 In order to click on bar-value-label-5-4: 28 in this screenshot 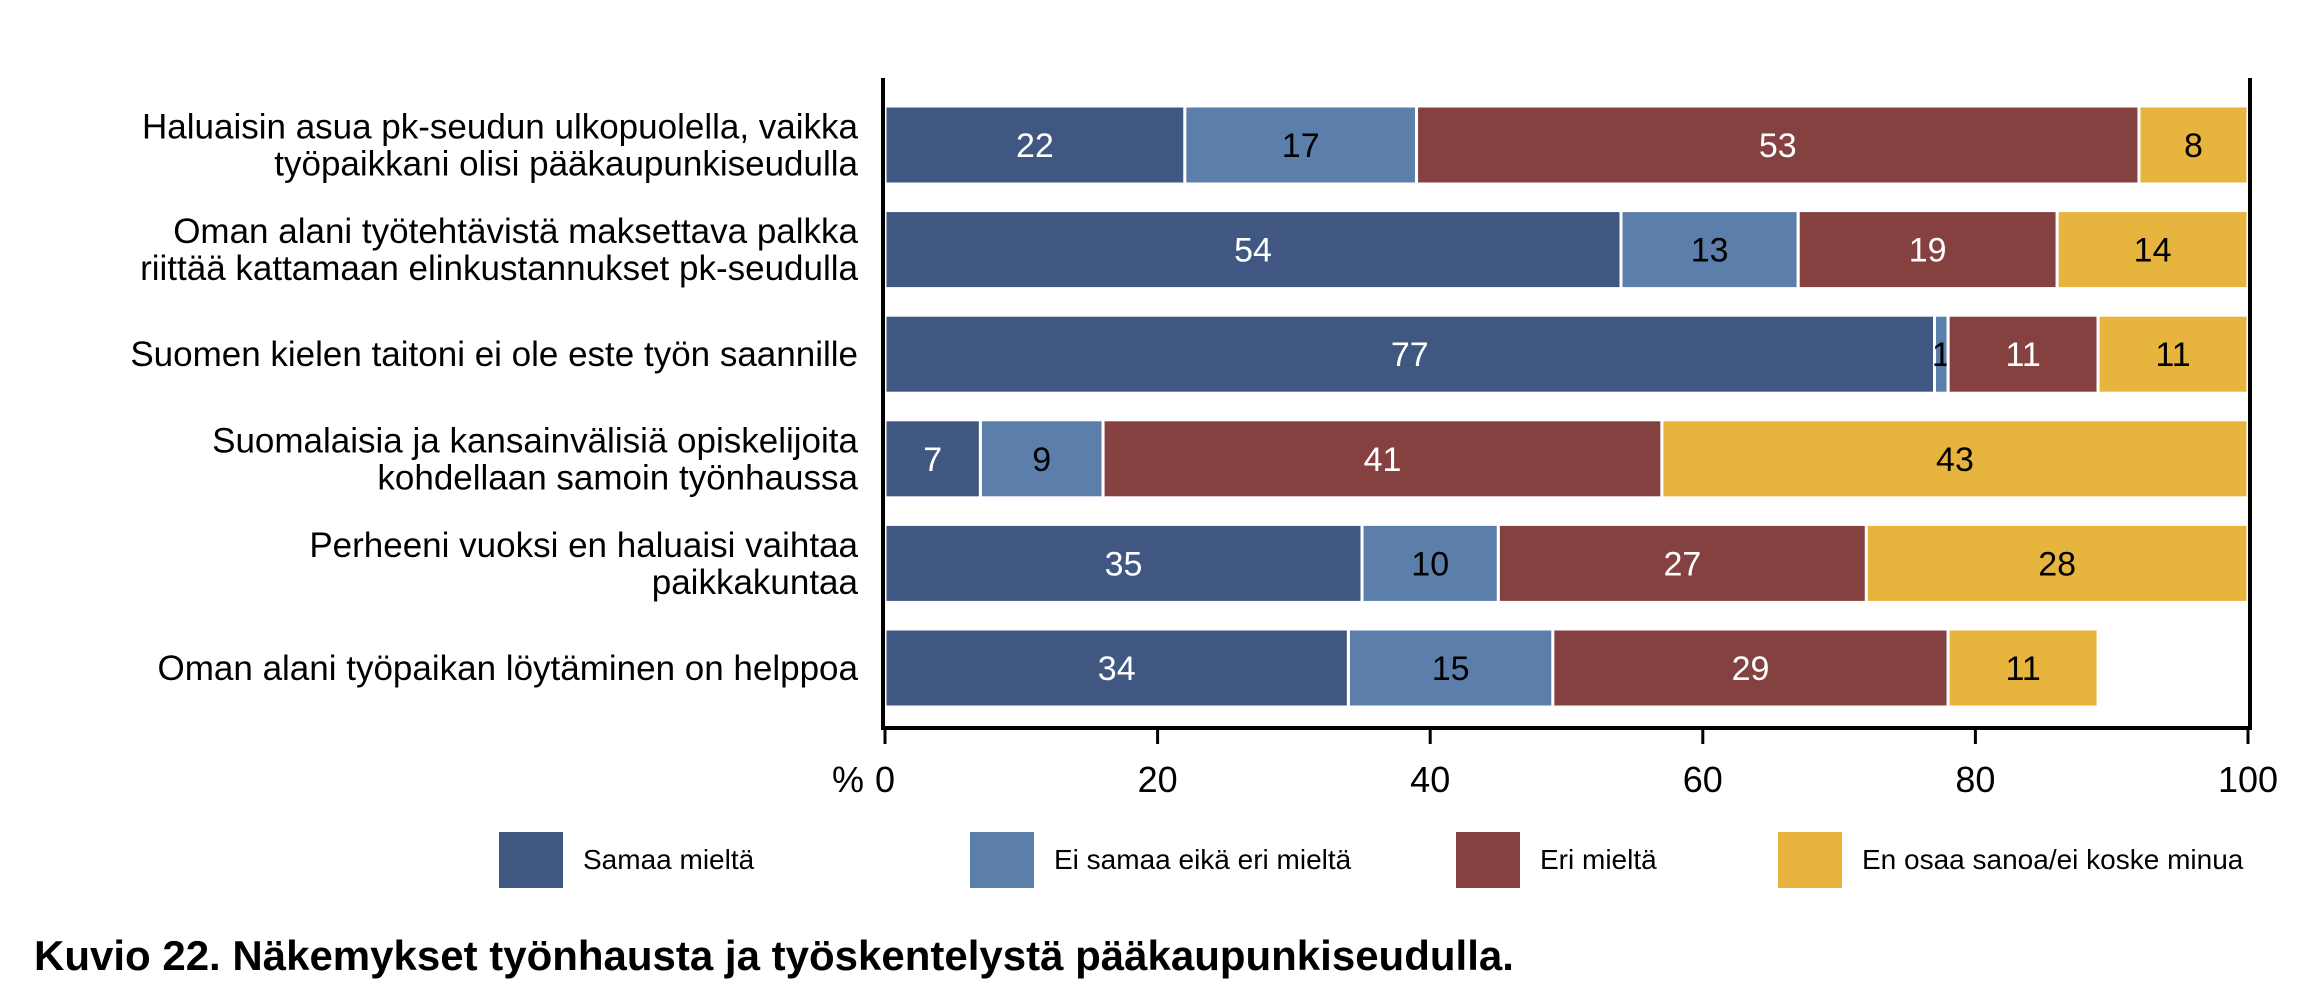, I will do `click(2057, 564)`.